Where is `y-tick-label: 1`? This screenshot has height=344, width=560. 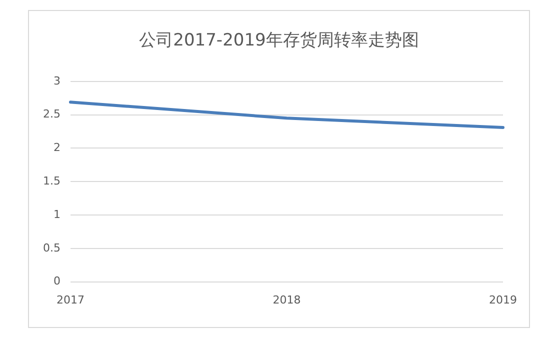 y-tick-label: 1 is located at coordinates (56, 214).